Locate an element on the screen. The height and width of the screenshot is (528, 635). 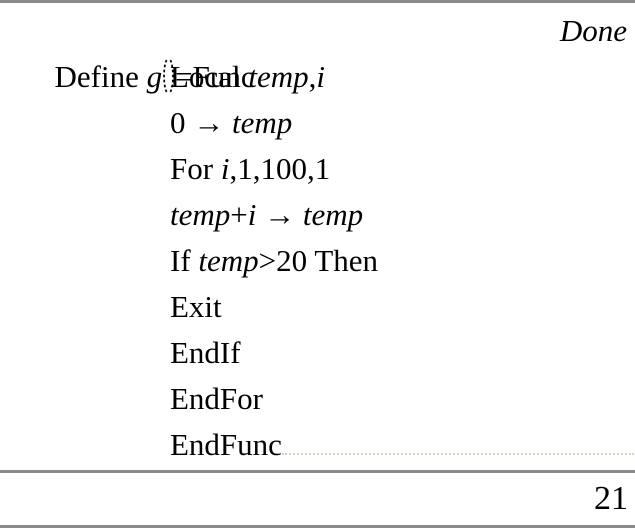
code-line: Local temp,i is located at coordinates (400, 77).